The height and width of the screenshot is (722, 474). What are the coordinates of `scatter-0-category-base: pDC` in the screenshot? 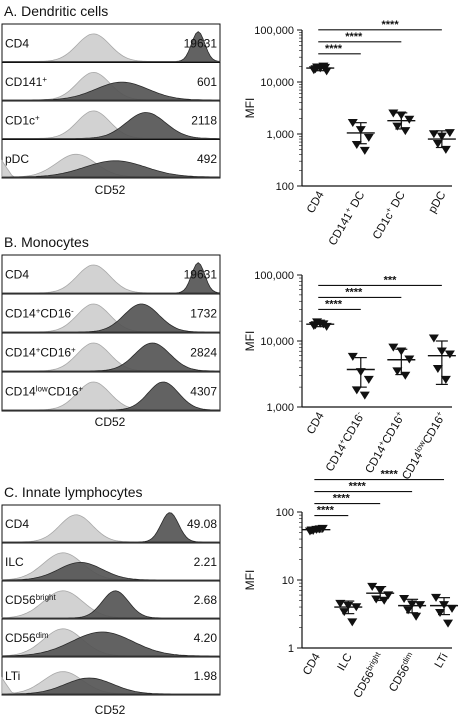 It's located at (438, 203).